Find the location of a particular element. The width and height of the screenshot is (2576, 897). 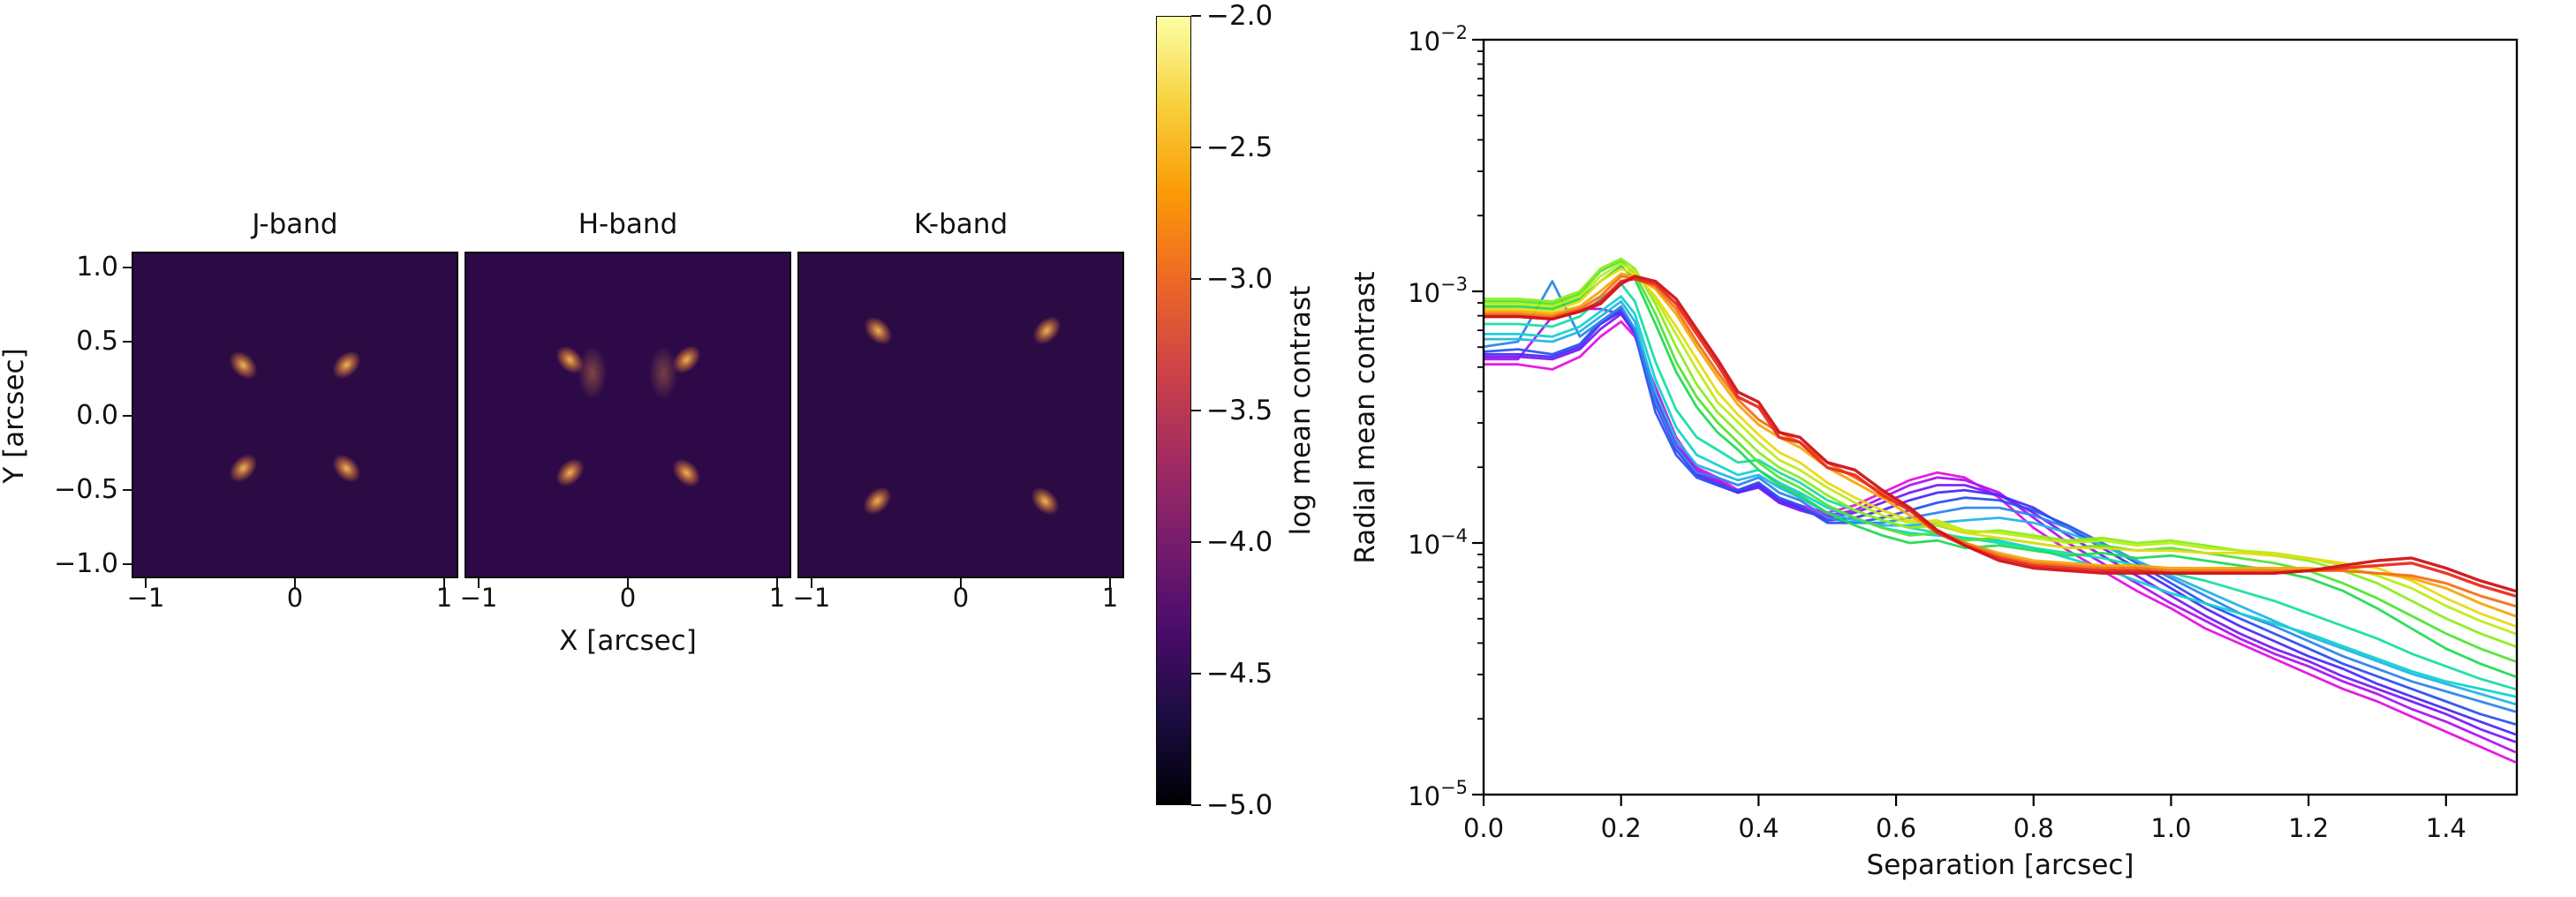

colorbar-tick-label: −2.0 is located at coordinates (1239, 16).